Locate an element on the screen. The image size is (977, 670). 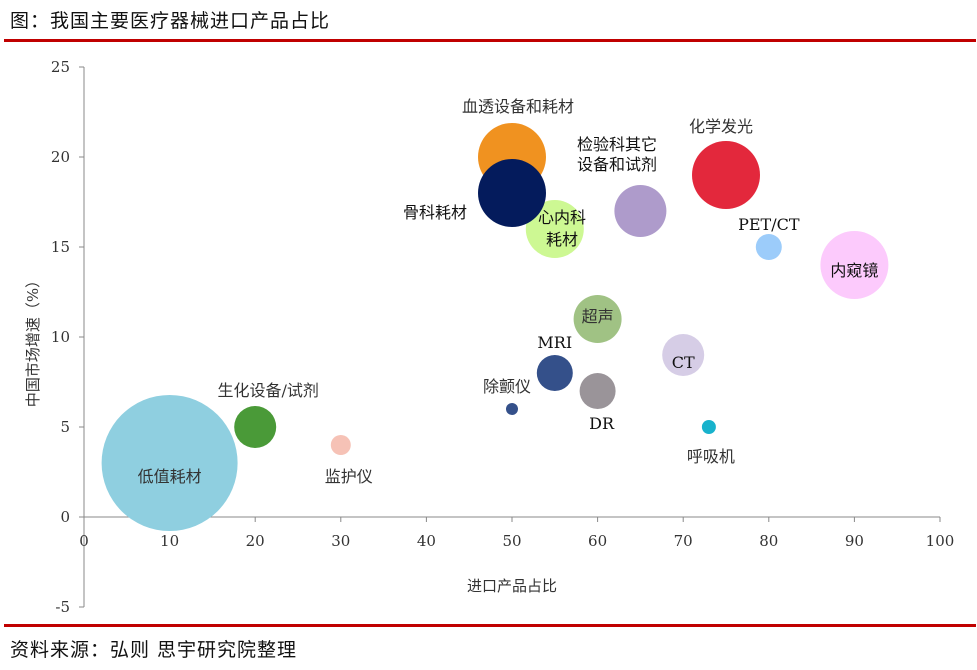
bubble-label: 低值耗材 is located at coordinates (170, 476).